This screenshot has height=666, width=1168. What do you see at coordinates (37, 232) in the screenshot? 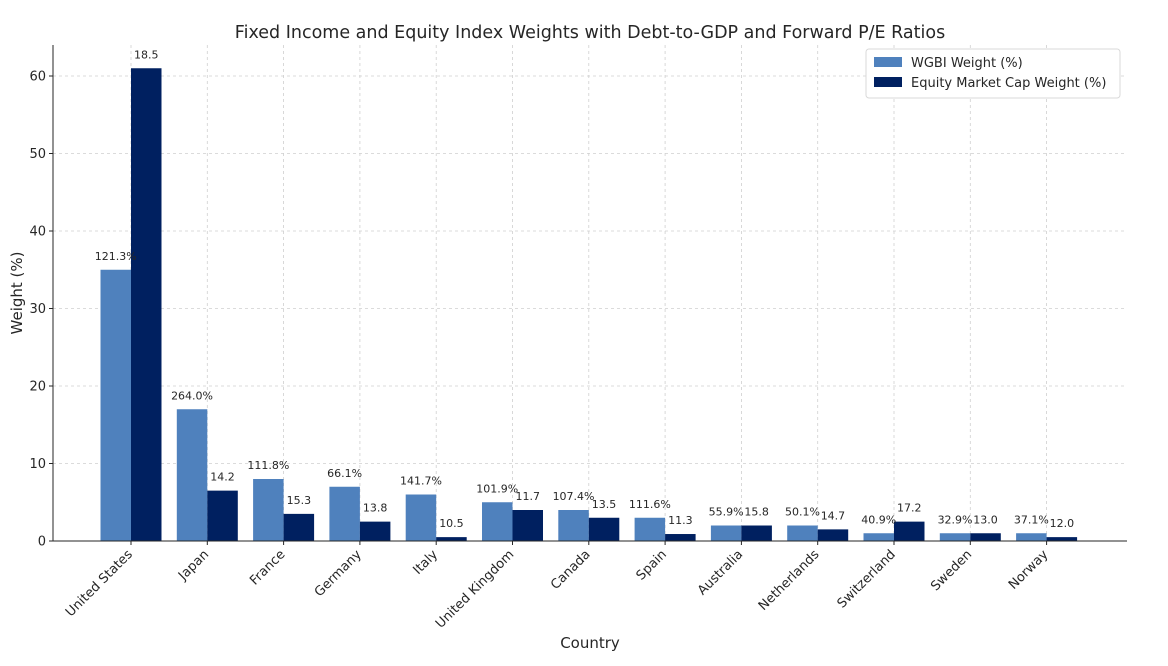
I see `y-tick-label: 40` at bounding box center [37, 232].